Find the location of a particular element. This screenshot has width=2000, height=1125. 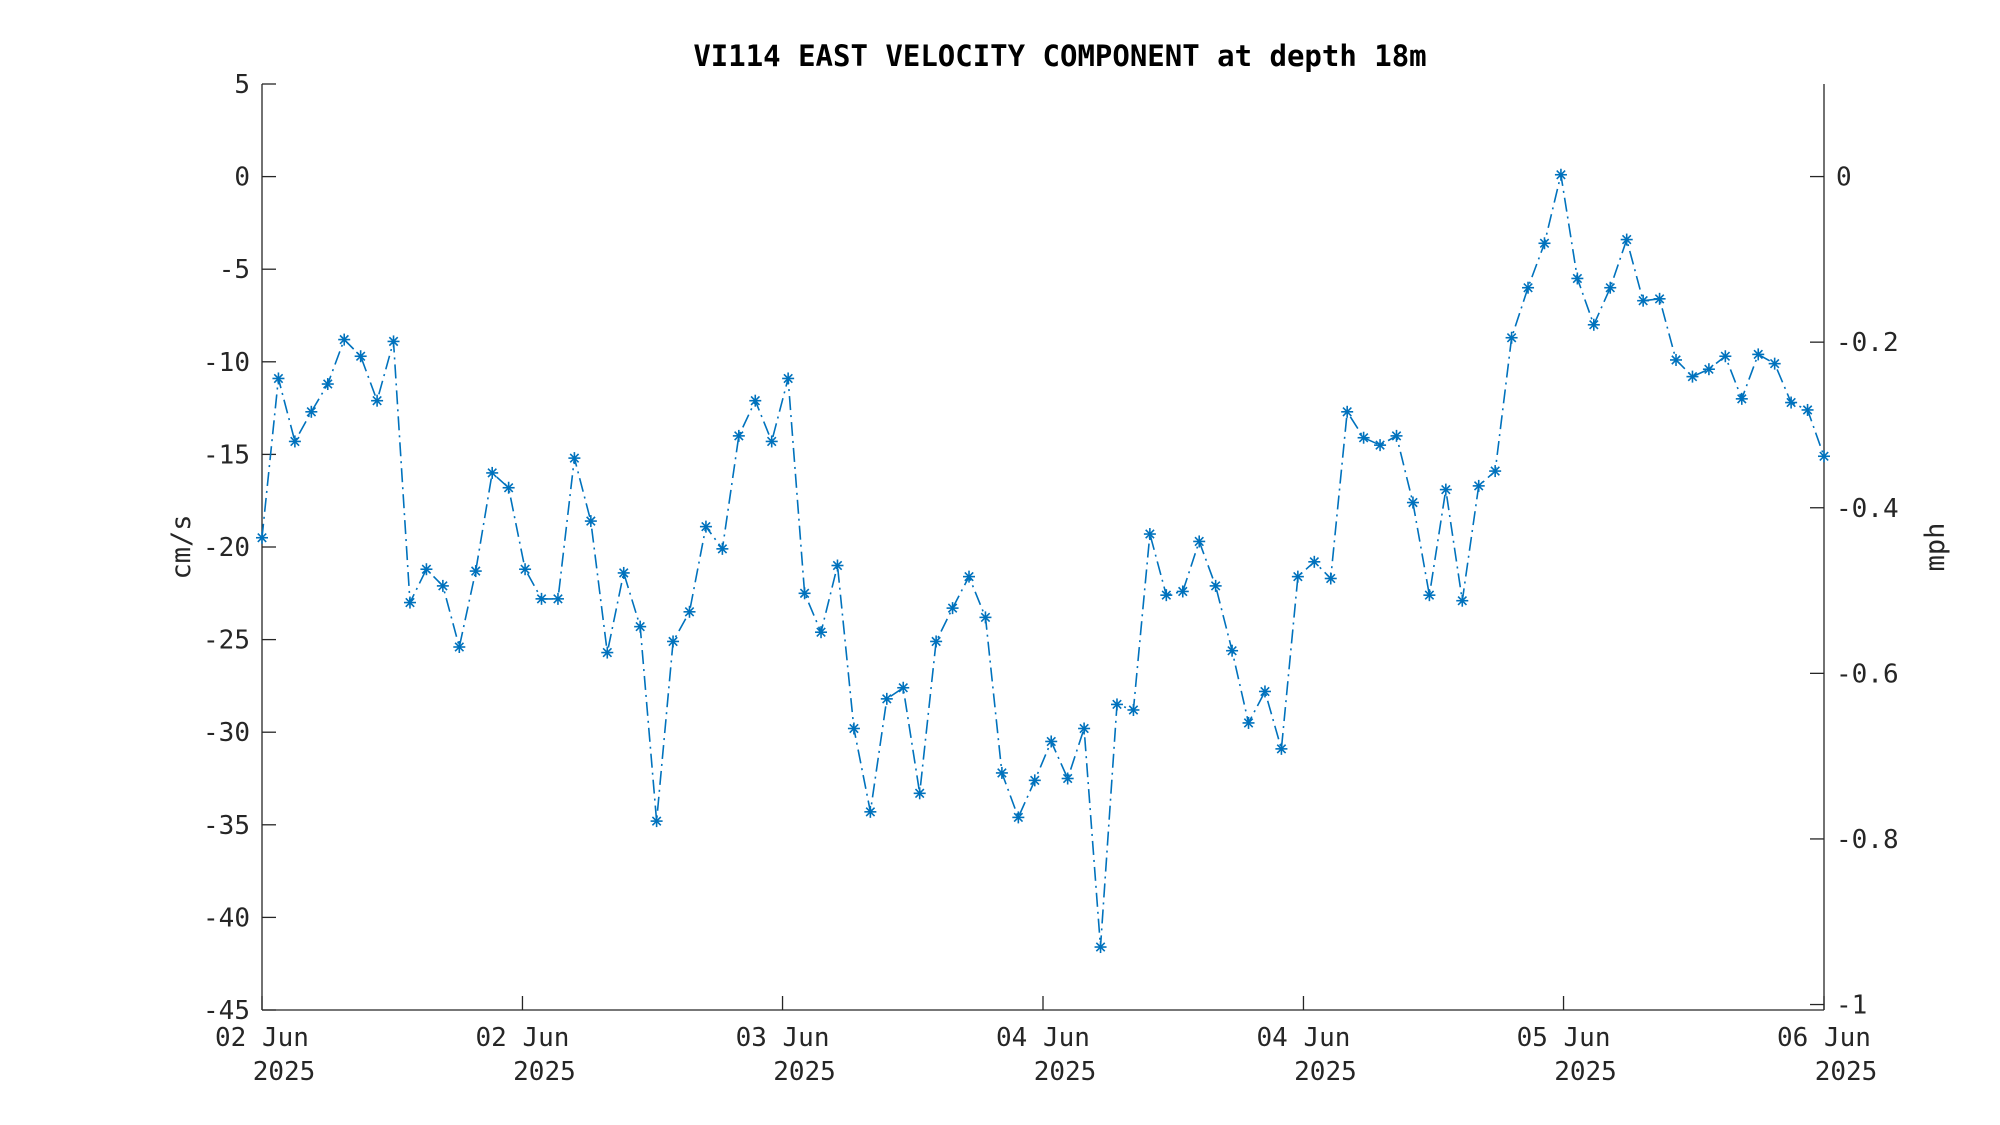

y-tick-label: -5 is located at coordinates (234, 270).